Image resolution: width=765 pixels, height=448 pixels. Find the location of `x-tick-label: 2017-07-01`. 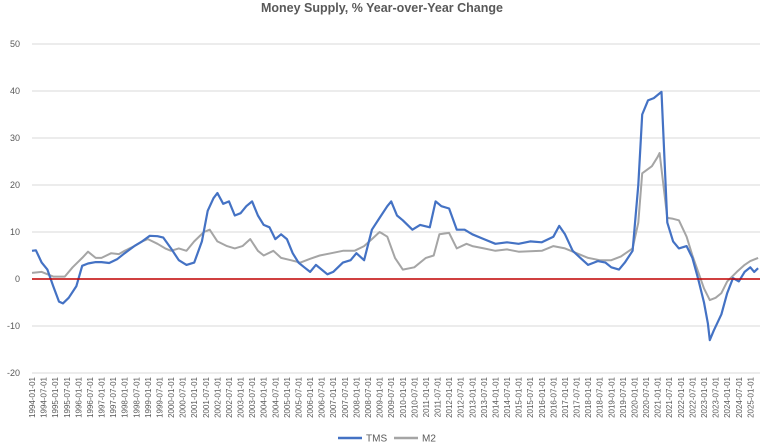

x-tick-label: 2017-07-01 is located at coordinates (577, 396).